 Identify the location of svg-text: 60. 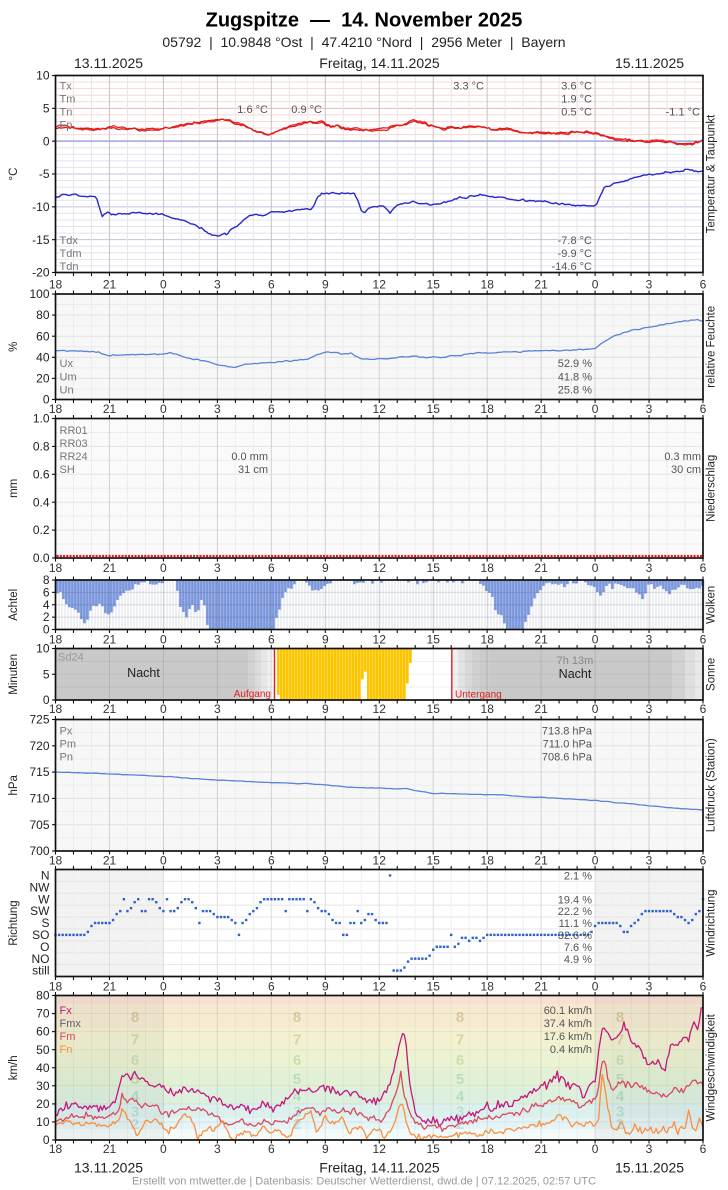
(43, 1032).